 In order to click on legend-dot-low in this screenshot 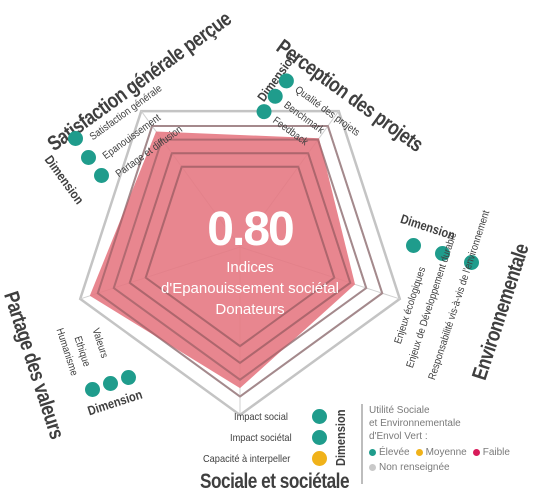, I will do `click(476, 452)`.